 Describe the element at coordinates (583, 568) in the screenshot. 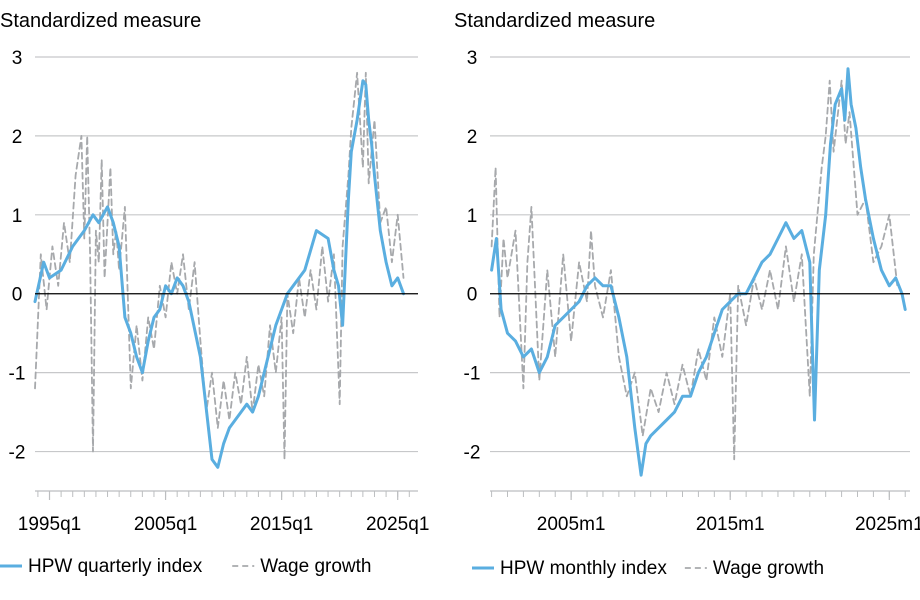

I see `legend-label: HPW monthly index` at that location.